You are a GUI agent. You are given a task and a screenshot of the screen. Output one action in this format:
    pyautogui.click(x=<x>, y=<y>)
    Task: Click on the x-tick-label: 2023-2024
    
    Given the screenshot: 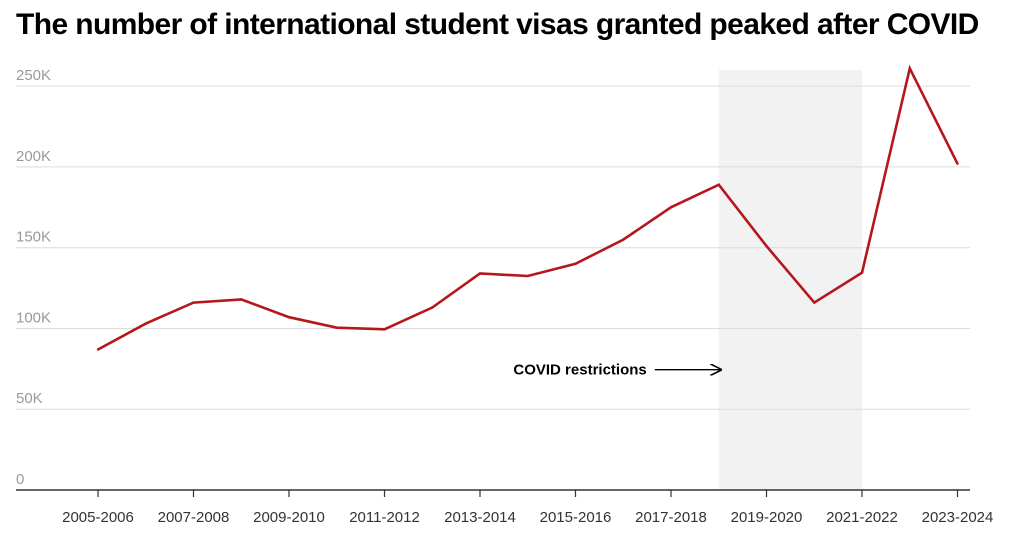 What is the action you would take?
    pyautogui.click(x=958, y=517)
    